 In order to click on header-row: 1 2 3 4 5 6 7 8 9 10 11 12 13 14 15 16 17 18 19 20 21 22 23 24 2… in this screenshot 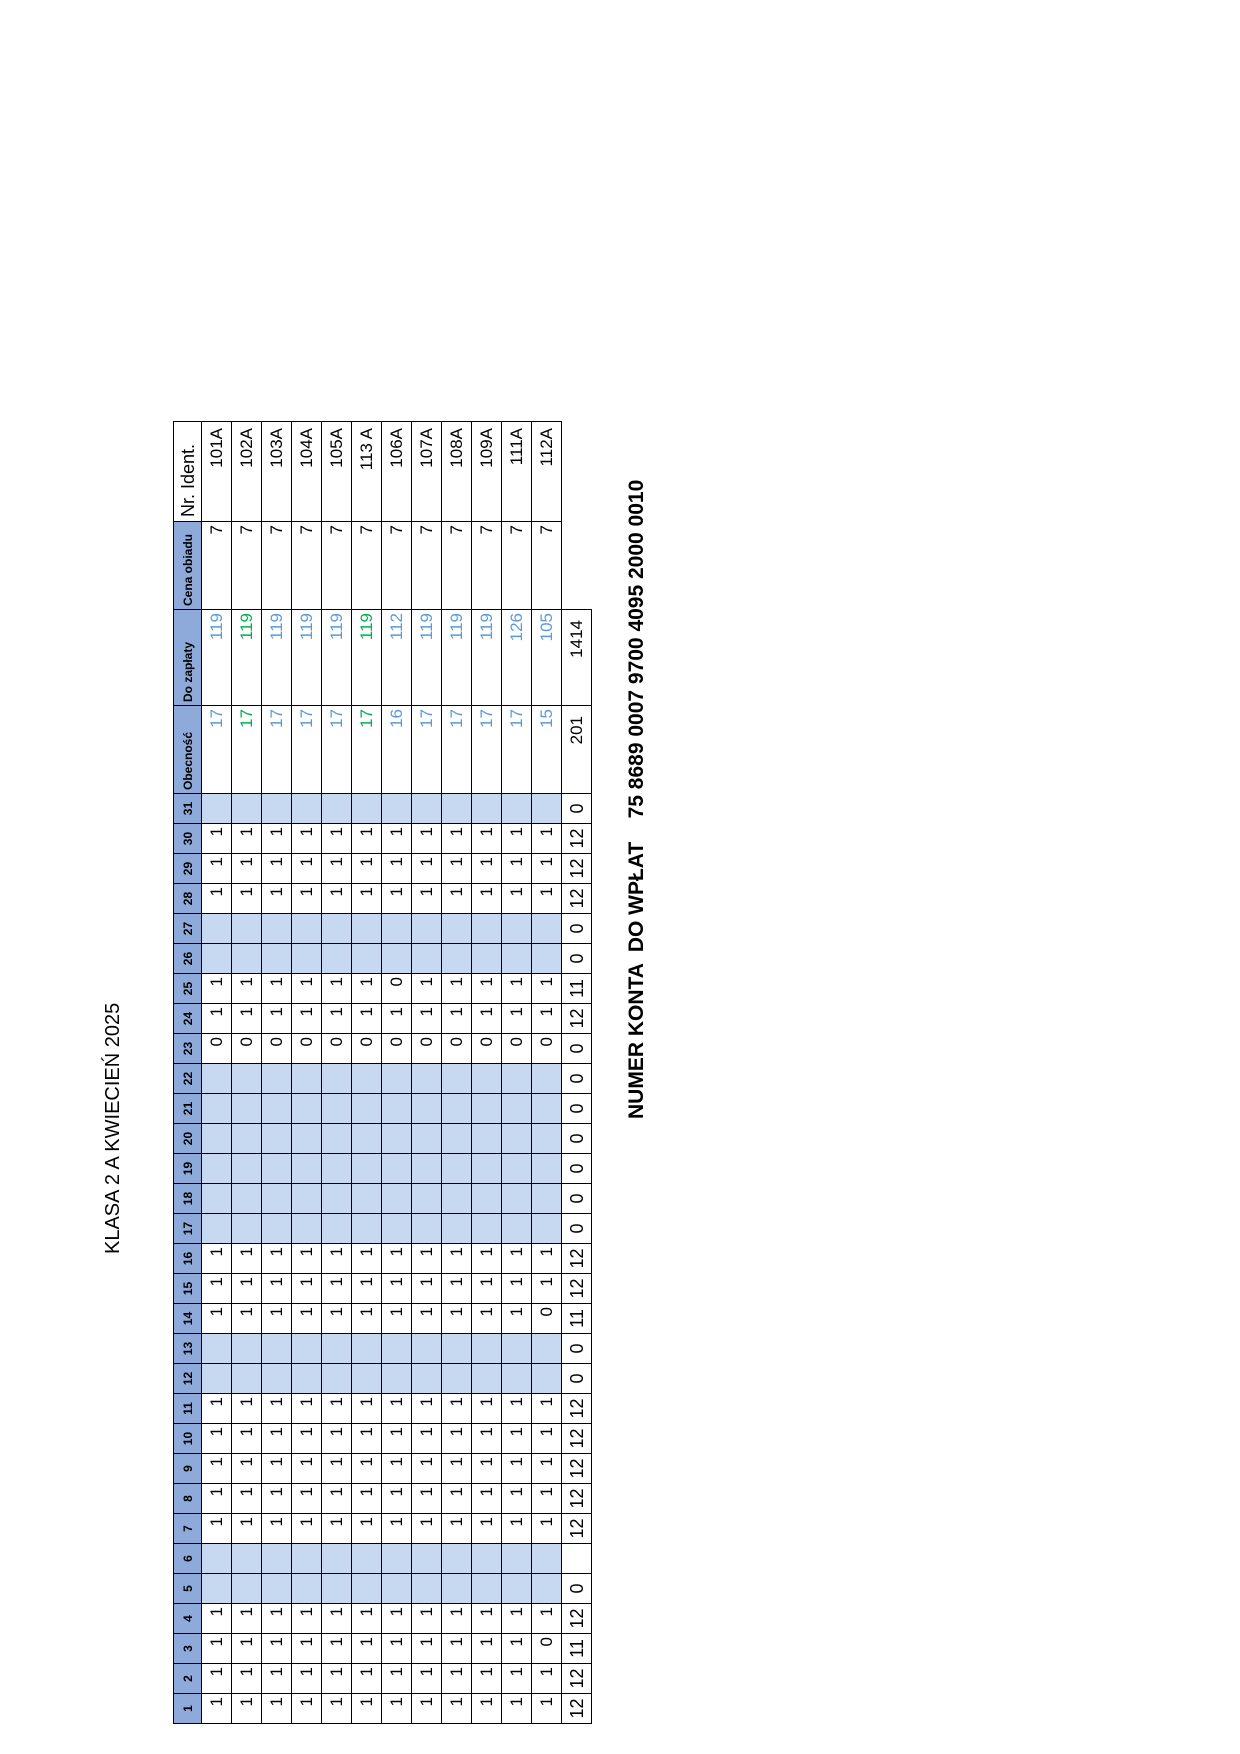, I will do `click(187, 1072)`.